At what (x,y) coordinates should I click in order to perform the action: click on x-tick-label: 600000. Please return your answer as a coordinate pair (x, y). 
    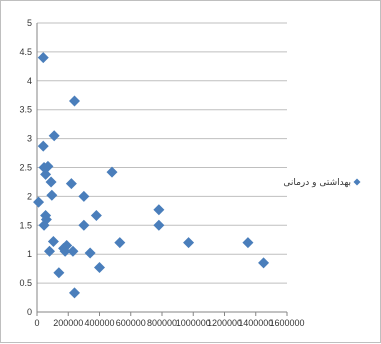
    Looking at the image, I should click on (131, 323).